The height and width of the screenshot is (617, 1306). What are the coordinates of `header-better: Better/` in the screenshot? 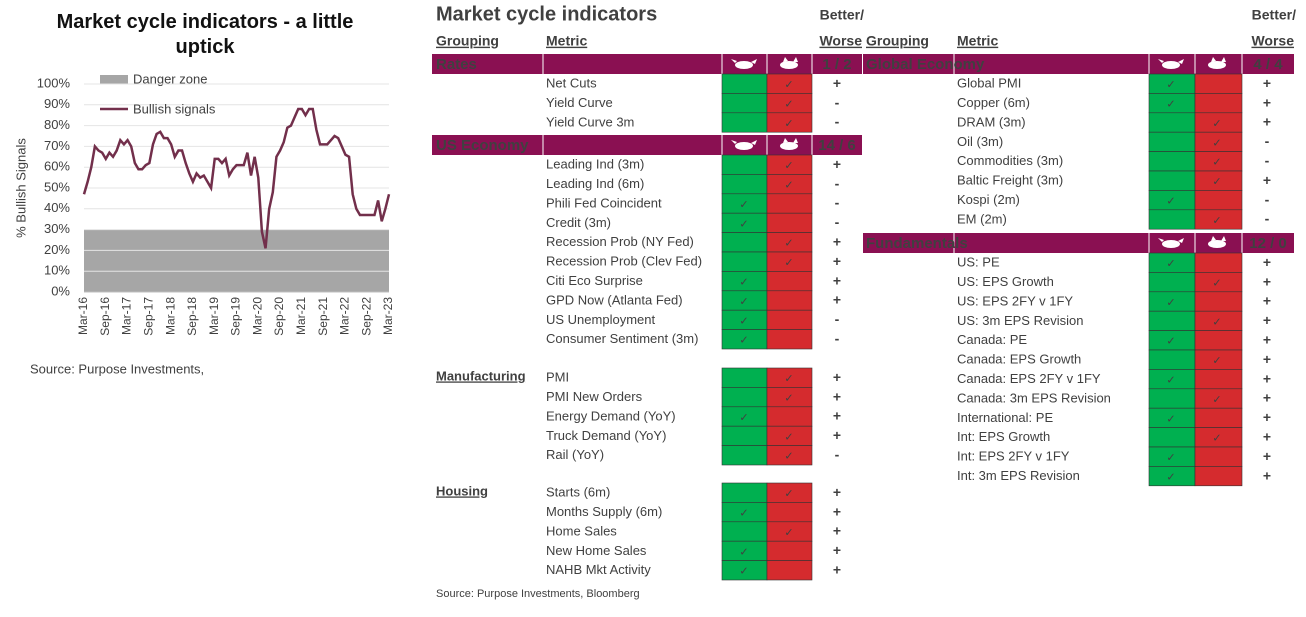 It's located at (1274, 15).